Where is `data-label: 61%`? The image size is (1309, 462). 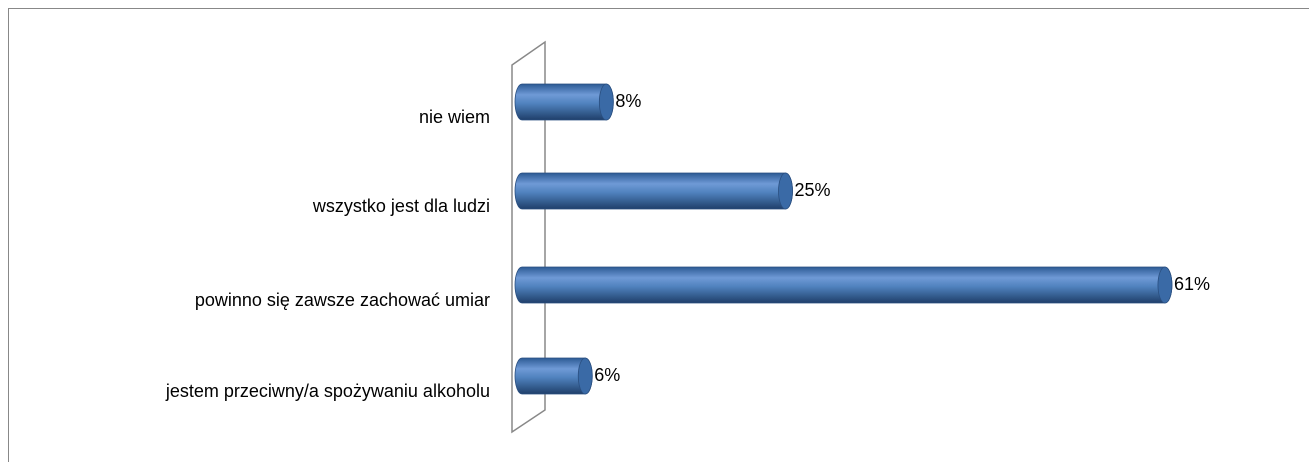
data-label: 61% is located at coordinates (1192, 284).